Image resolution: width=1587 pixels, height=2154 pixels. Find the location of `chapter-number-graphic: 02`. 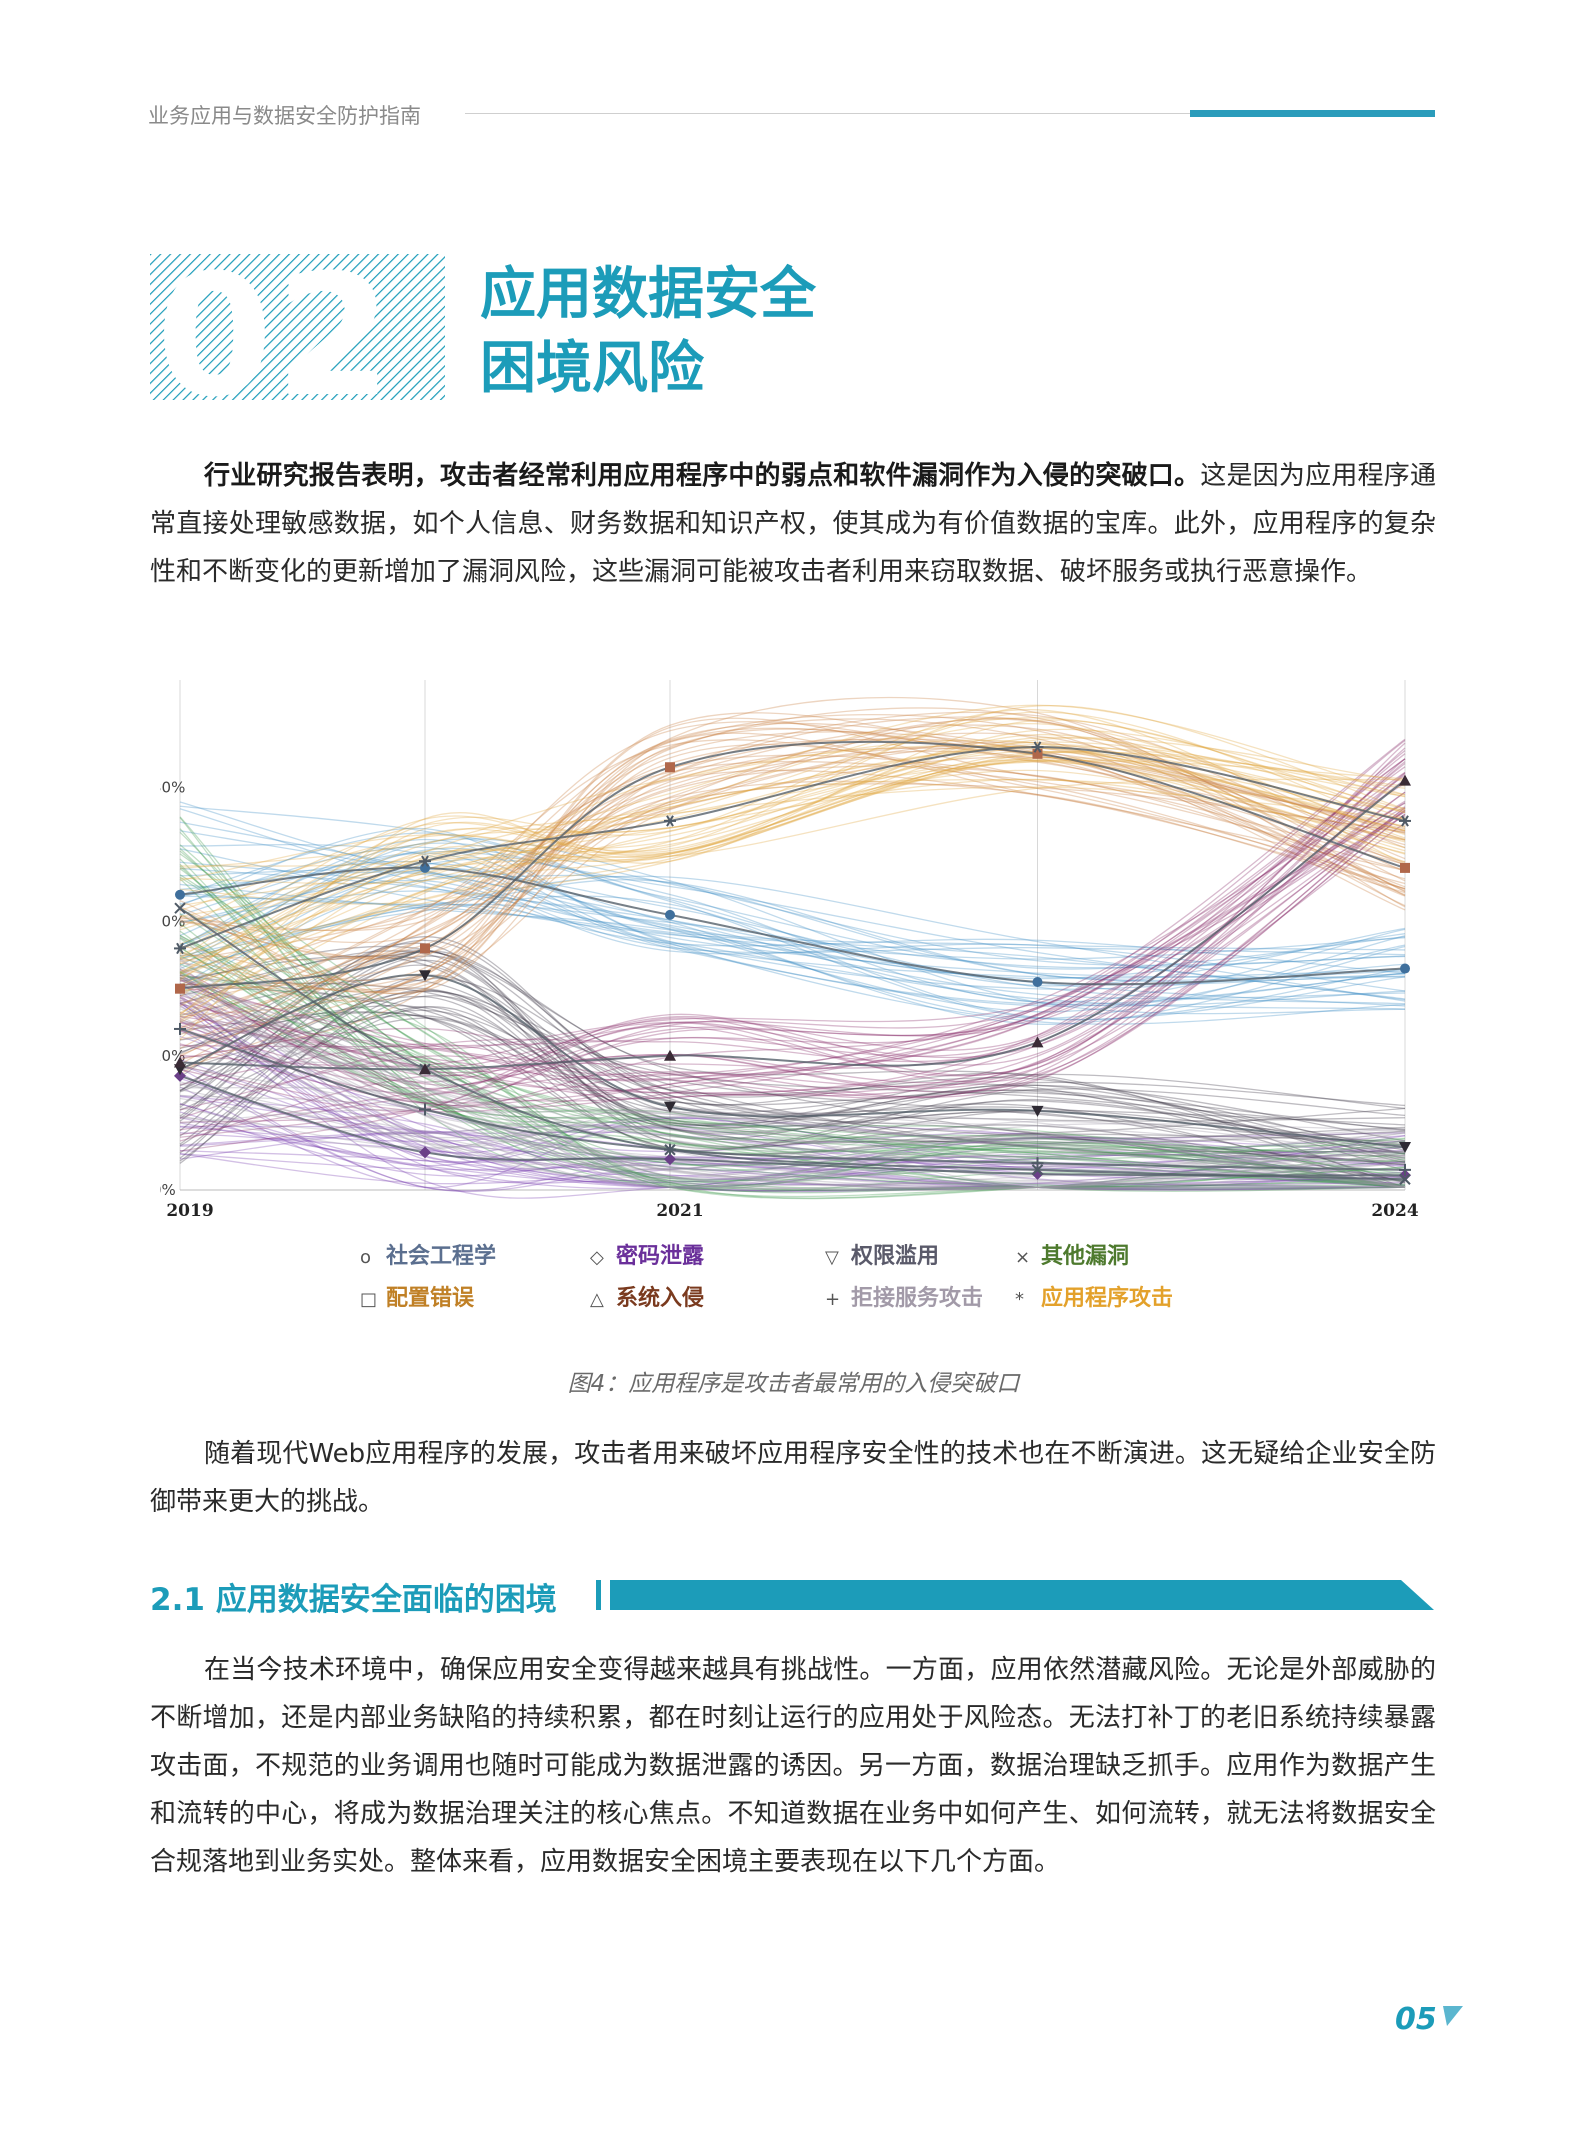

chapter-number-graphic: 02 is located at coordinates (297, 328).